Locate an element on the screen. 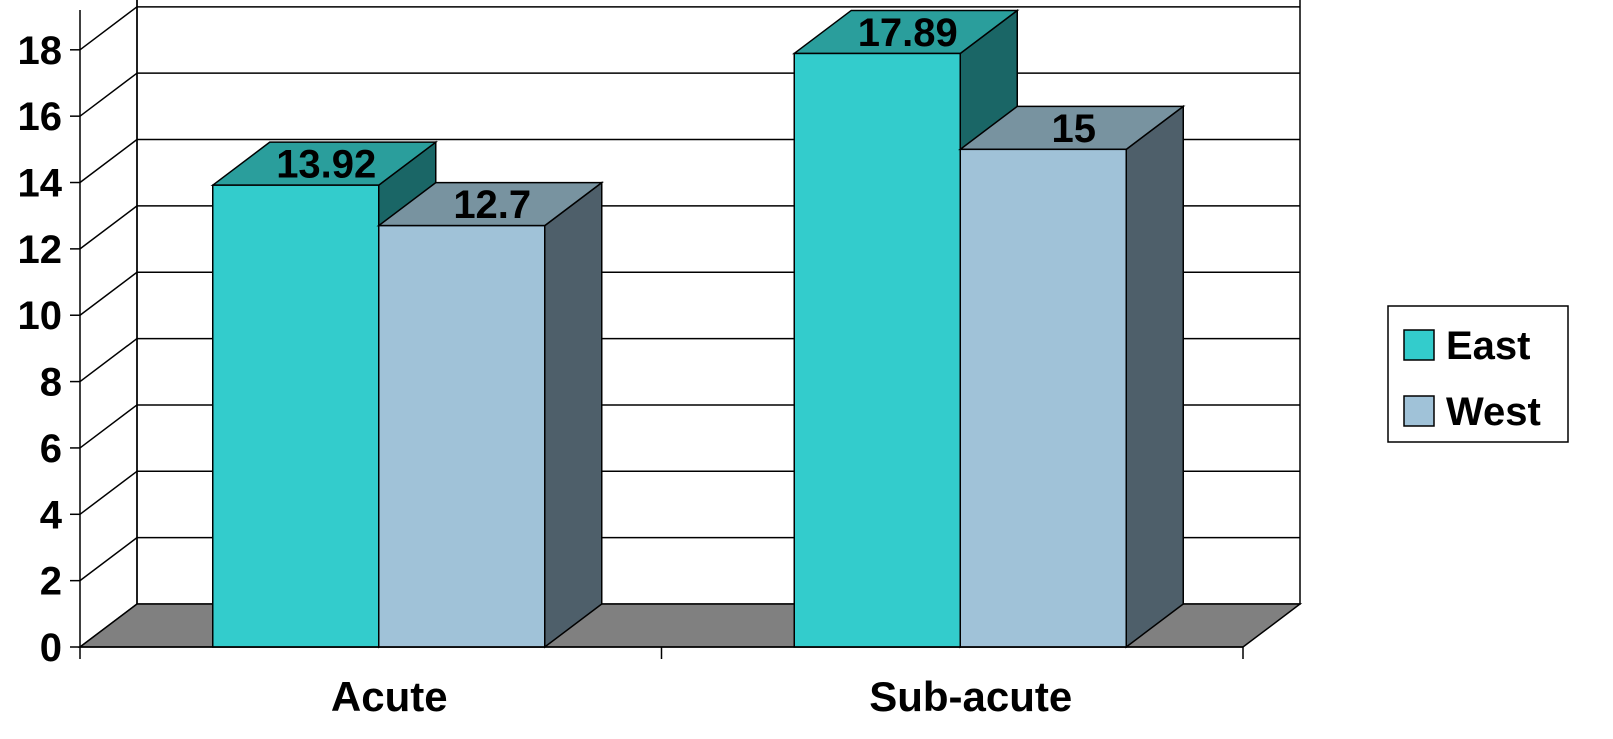  legend: East West is located at coordinates (1478, 374).